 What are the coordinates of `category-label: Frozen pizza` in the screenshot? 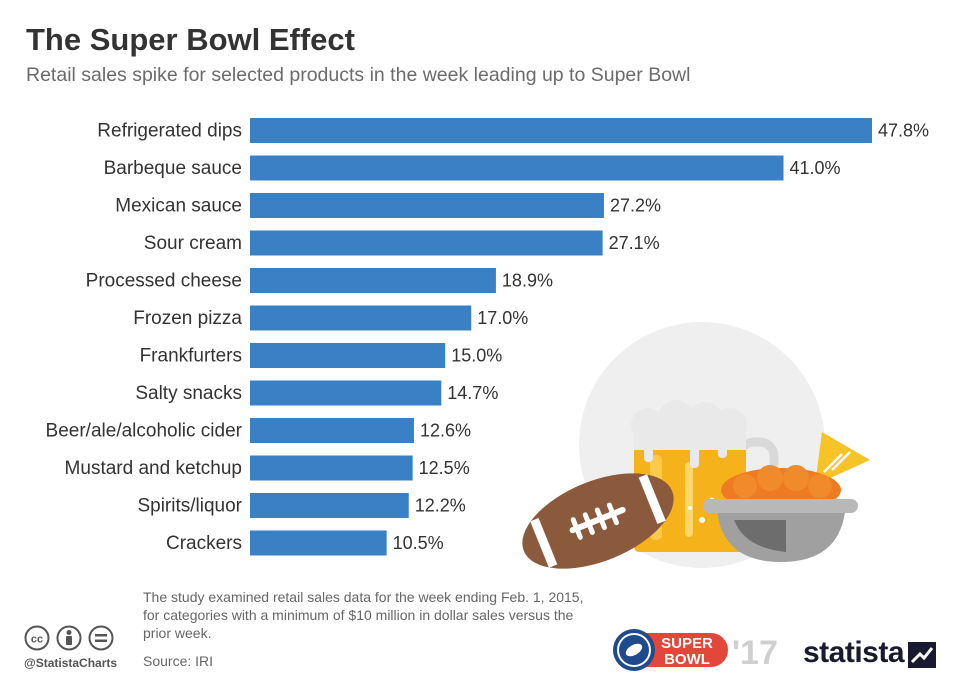 It's located at (187, 318).